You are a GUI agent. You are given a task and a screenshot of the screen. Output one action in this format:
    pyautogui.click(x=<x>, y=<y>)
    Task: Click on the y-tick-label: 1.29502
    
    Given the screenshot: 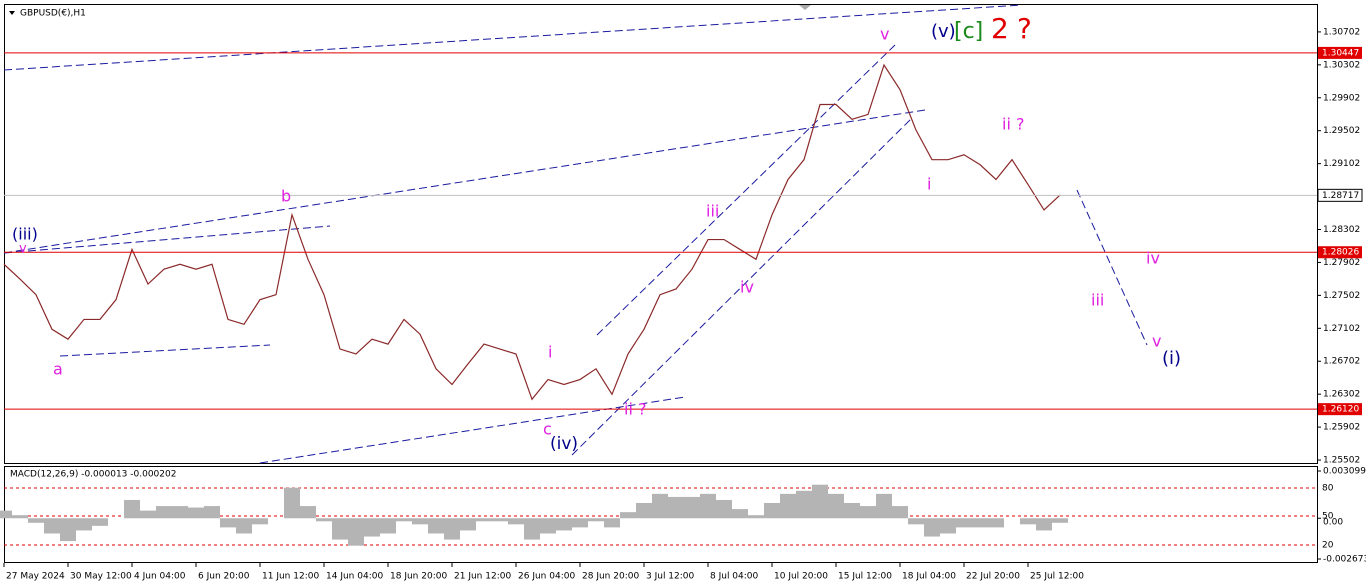 What is the action you would take?
    pyautogui.click(x=1341, y=131)
    